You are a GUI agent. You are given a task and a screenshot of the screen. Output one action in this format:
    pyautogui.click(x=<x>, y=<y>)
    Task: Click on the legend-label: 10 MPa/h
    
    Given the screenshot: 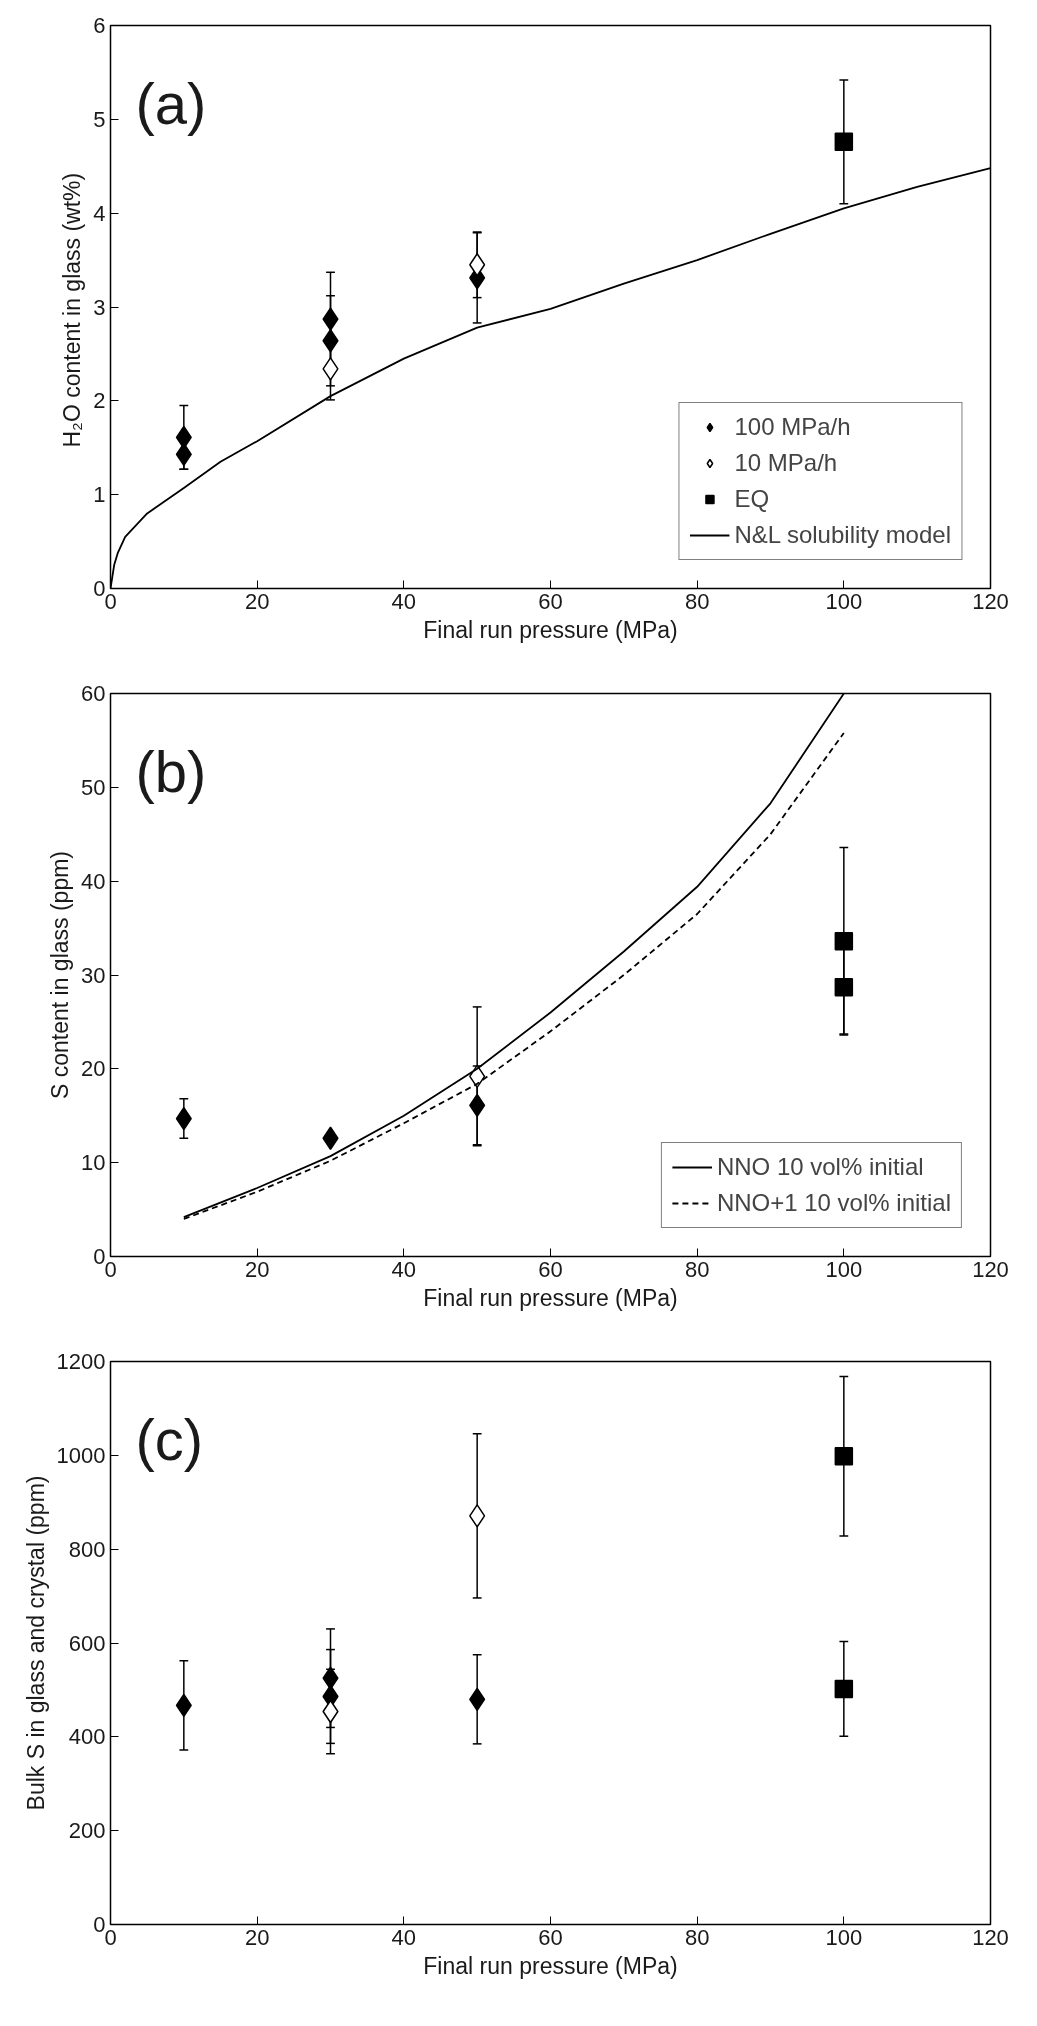 What is the action you would take?
    pyautogui.click(x=786, y=463)
    